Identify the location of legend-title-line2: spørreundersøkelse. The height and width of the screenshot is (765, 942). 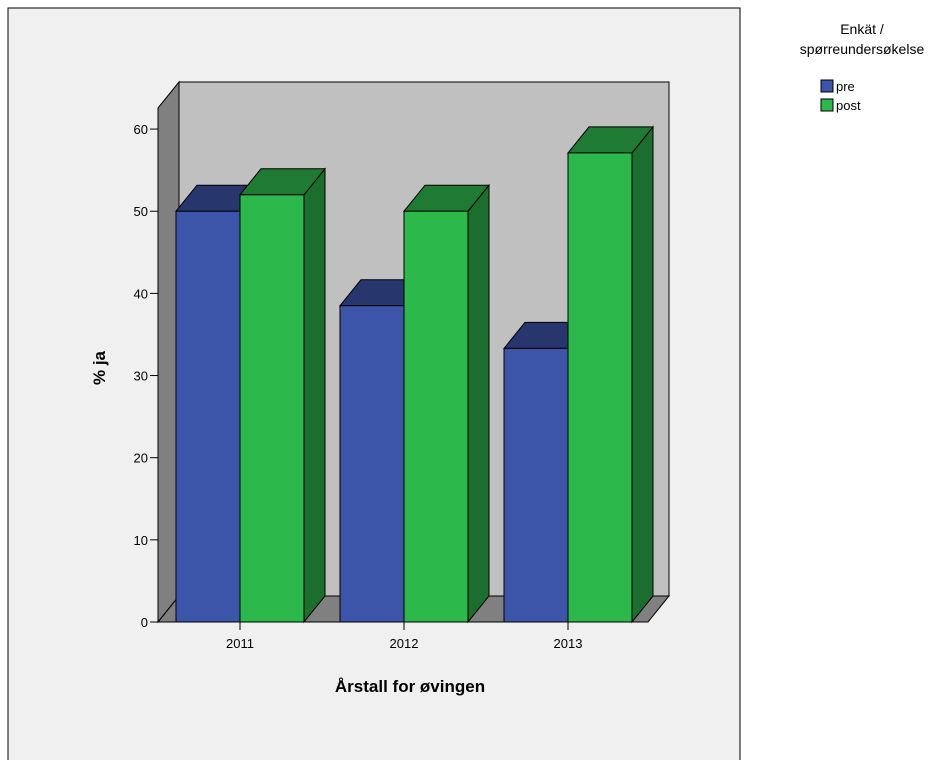
(862, 49).